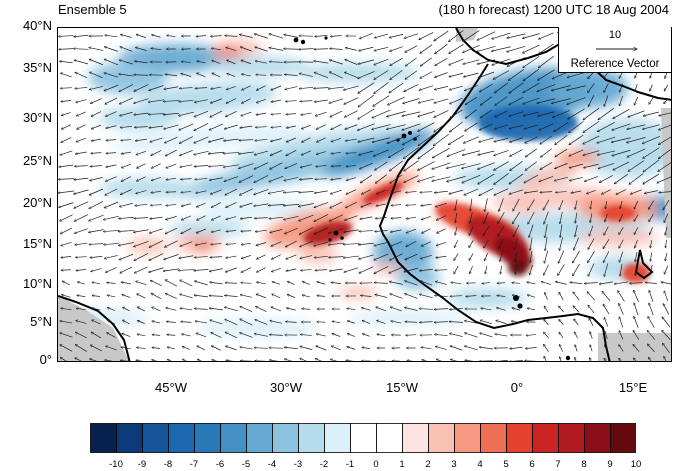  Describe the element at coordinates (37, 243) in the screenshot. I see `lat-label-15n: 15°N` at that location.